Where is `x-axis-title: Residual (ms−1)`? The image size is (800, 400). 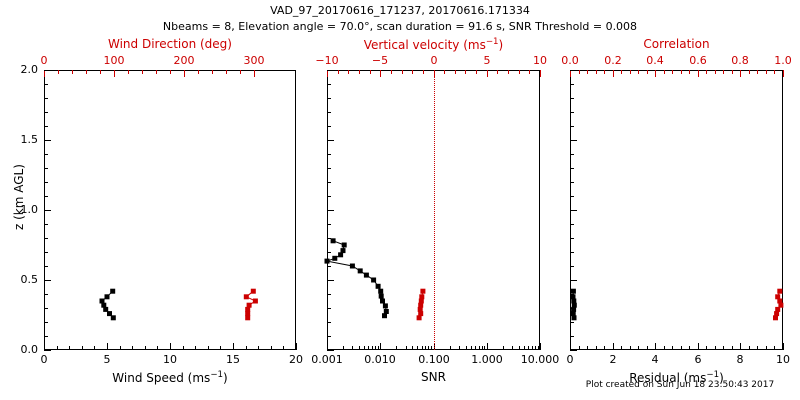 x-axis-title: Residual (ms−1) is located at coordinates (676, 377).